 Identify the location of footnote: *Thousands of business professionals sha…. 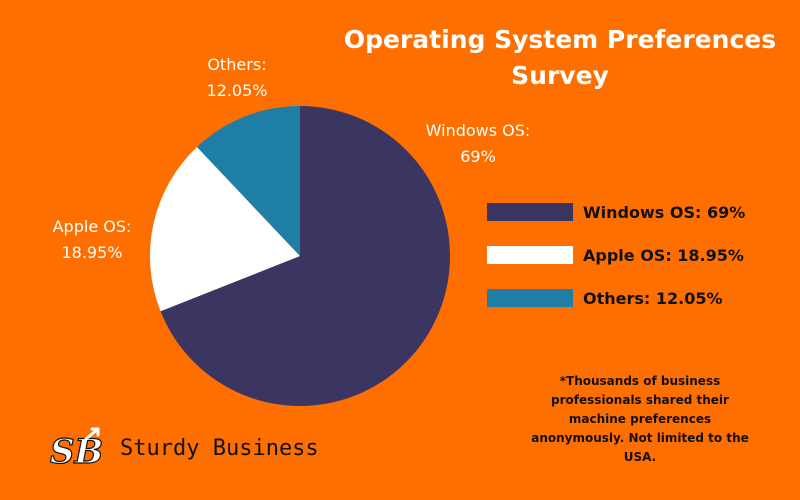
(640, 419).